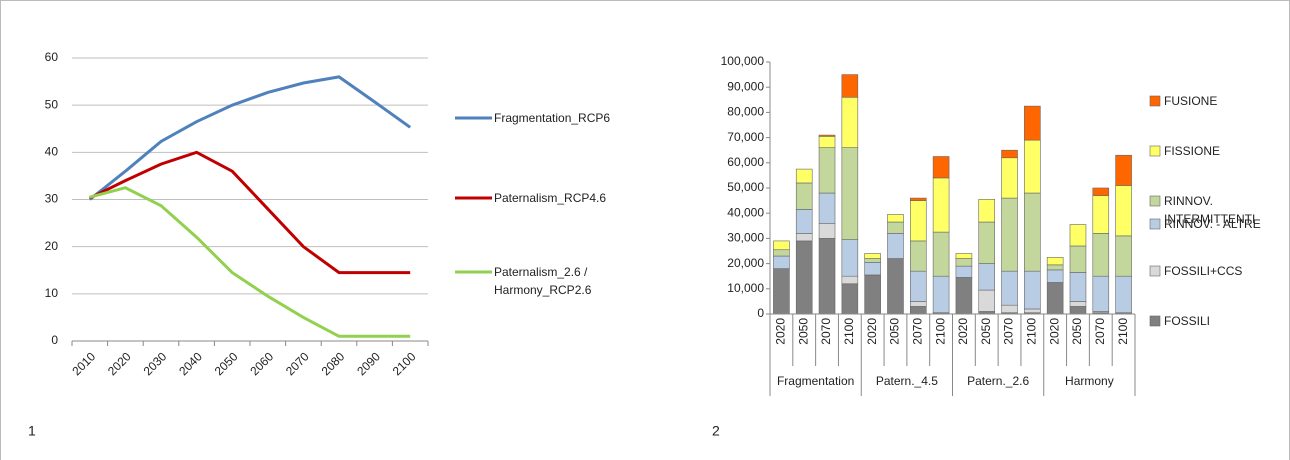 This screenshot has width=1290, height=460. Describe the element at coordinates (1203, 271) in the screenshot. I see `legend-label: FOSSILI+CCS` at that location.